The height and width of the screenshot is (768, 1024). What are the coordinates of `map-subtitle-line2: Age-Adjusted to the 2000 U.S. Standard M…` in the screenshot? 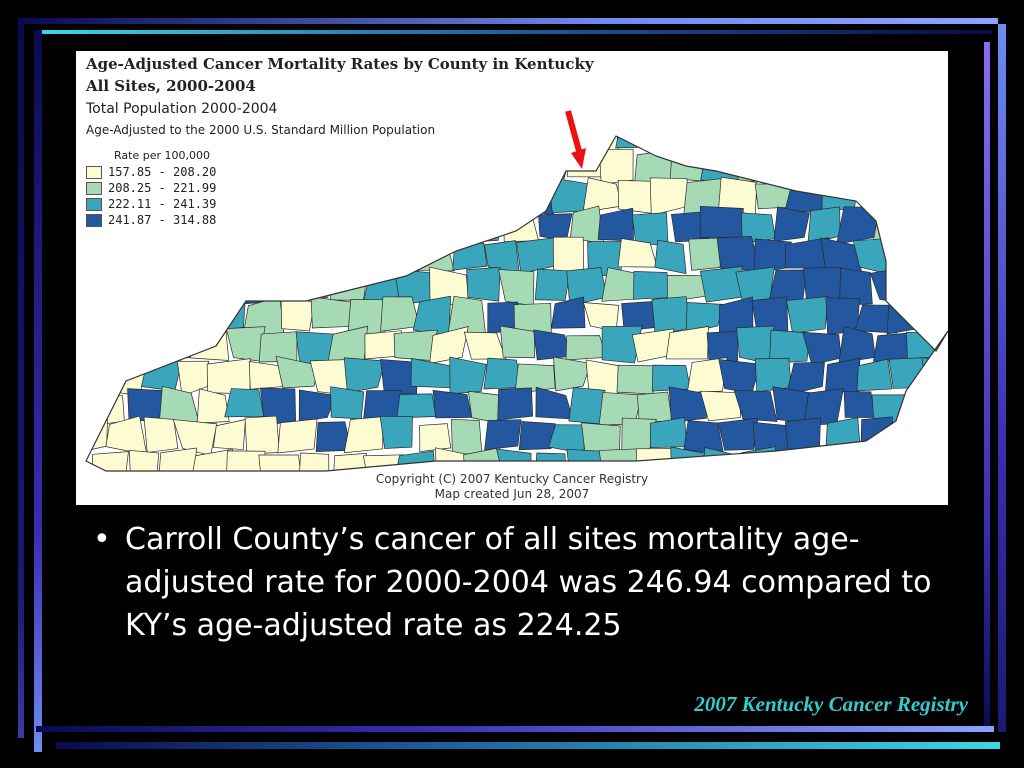 It's located at (261, 130).